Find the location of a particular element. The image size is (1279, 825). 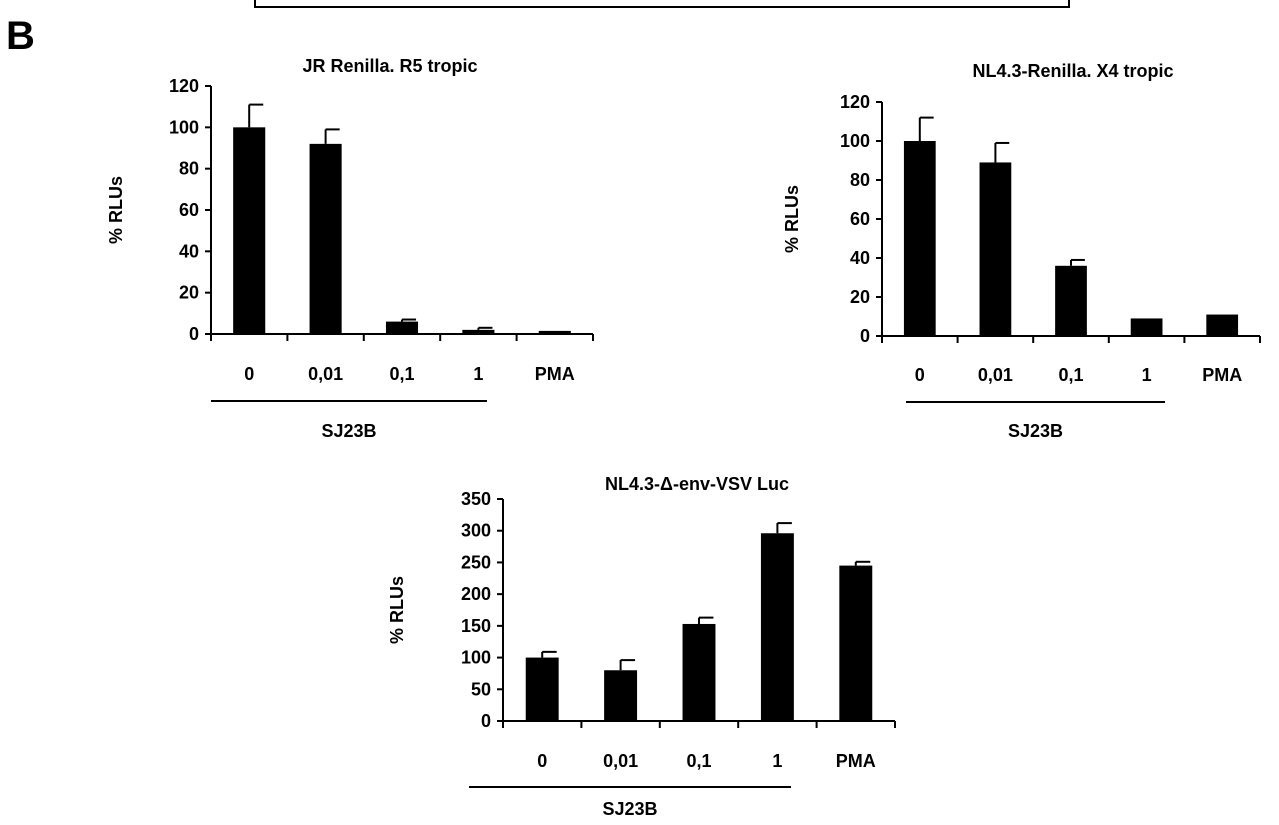

chart-2-category-label: 0 is located at coordinates (920, 375).